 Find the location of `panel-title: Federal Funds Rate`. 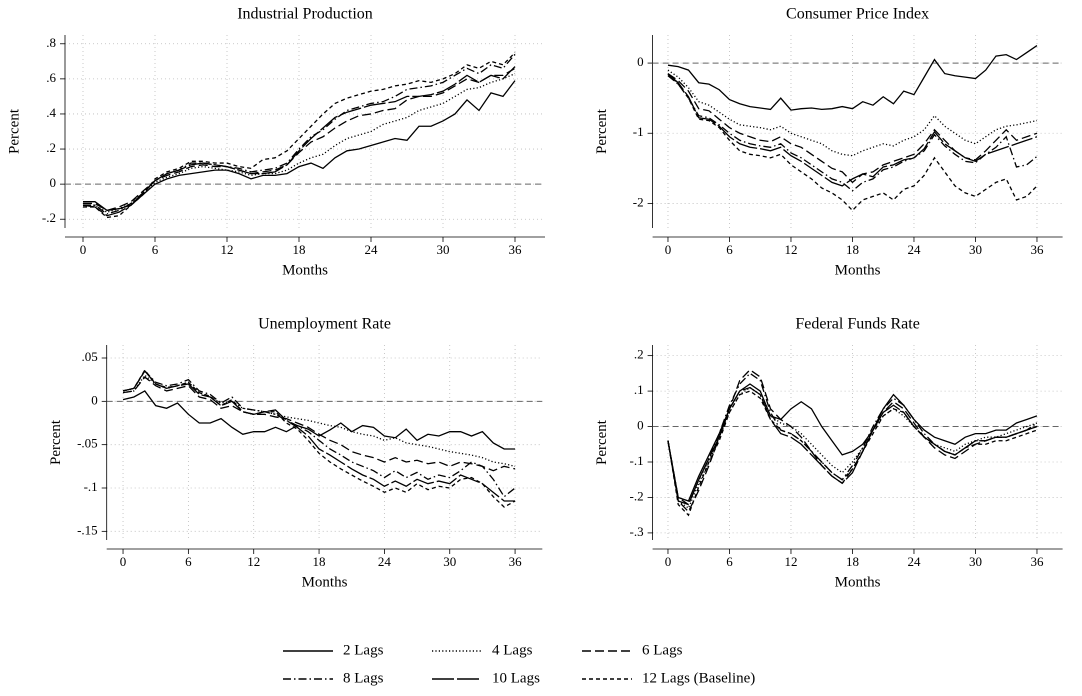

panel-title: Federal Funds Rate is located at coordinates (857, 324).